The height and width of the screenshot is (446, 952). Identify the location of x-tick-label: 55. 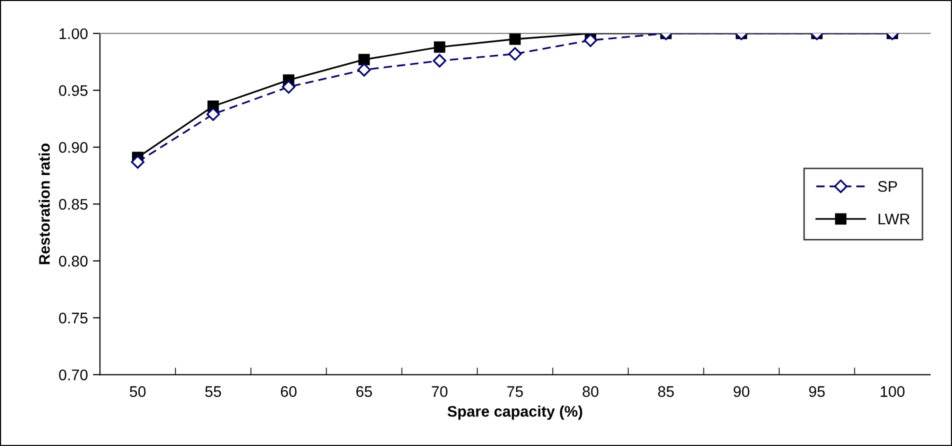
(213, 391).